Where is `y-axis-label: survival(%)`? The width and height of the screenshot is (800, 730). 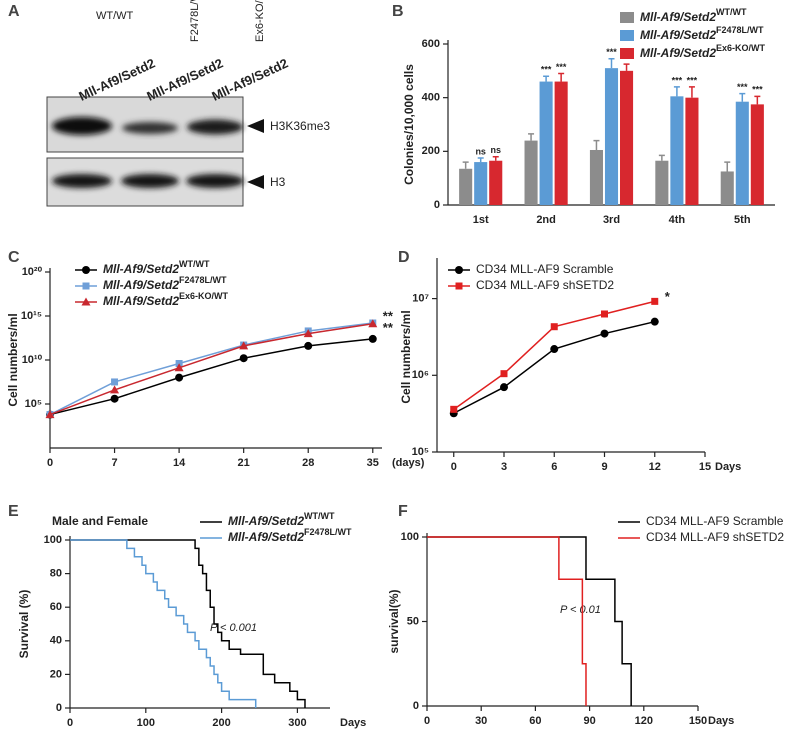
y-axis-label: survival(%) is located at coordinates (394, 621).